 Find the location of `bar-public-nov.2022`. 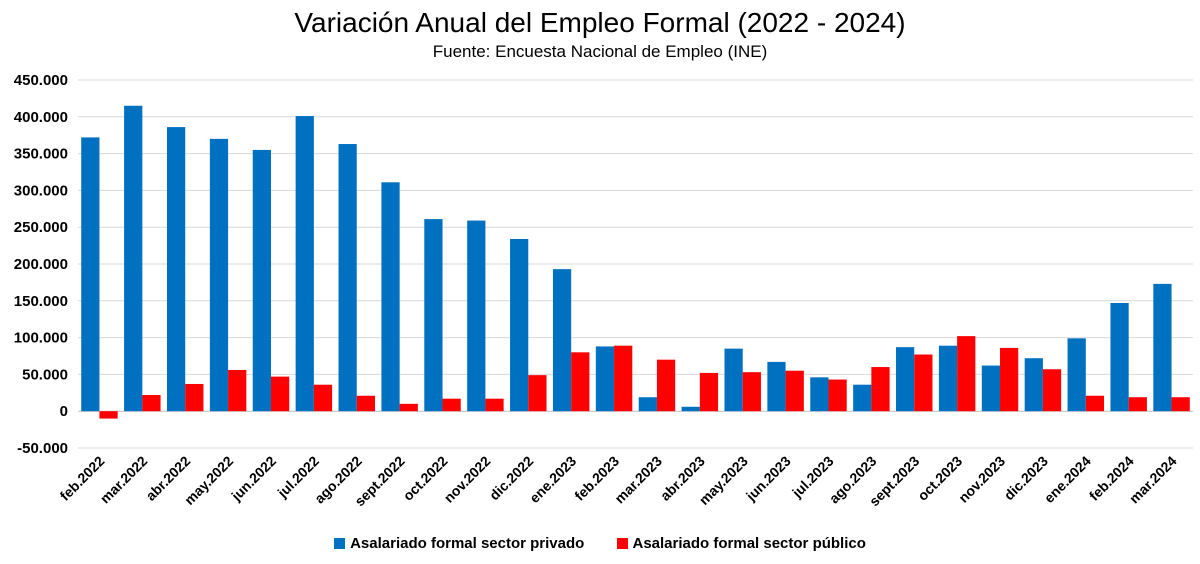

bar-public-nov.2022 is located at coordinates (494, 405).